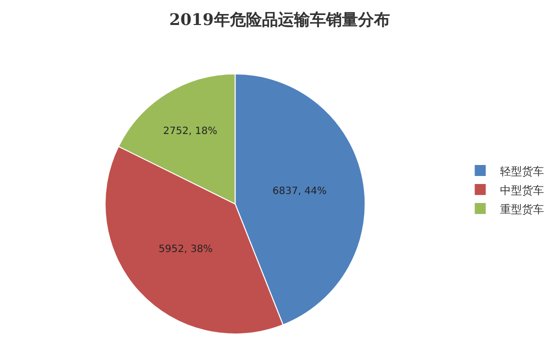 The height and width of the screenshot is (344, 559). What do you see at coordinates (522, 209) in the screenshot?
I see `legend-label: 重型货车` at bounding box center [522, 209].